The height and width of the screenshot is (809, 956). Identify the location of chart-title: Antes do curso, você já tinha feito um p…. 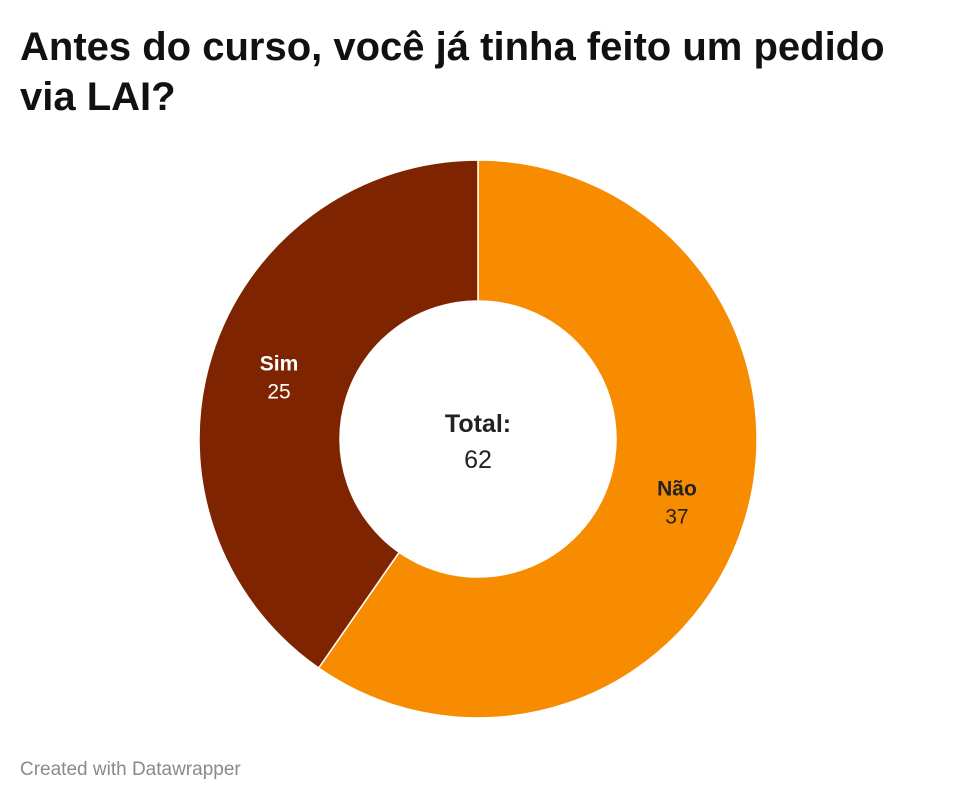
(452, 72).